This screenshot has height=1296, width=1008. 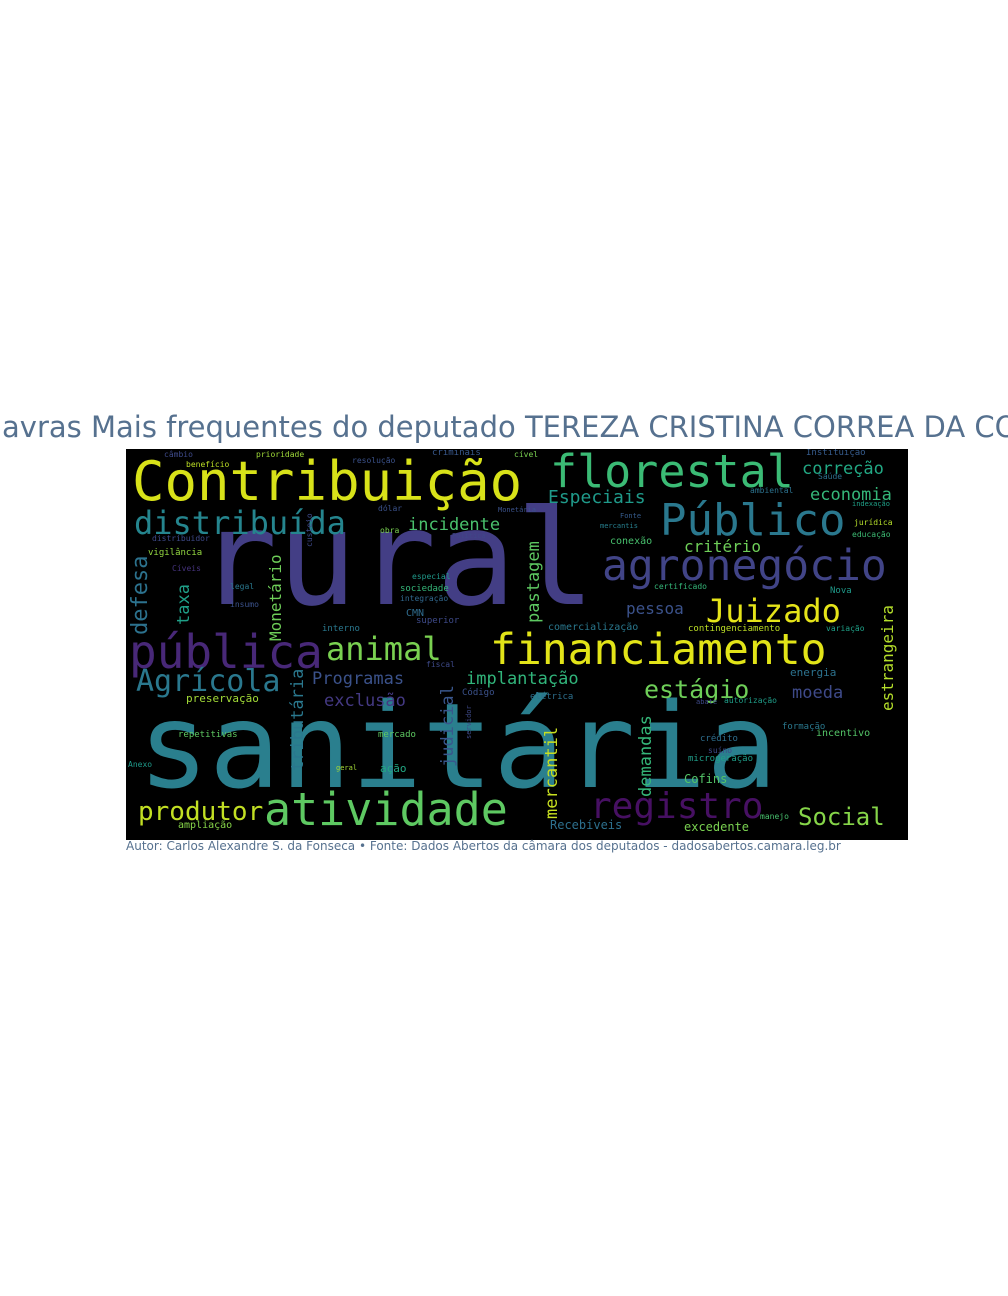 I want to click on word-manejo: manejo, so click(x=774, y=816).